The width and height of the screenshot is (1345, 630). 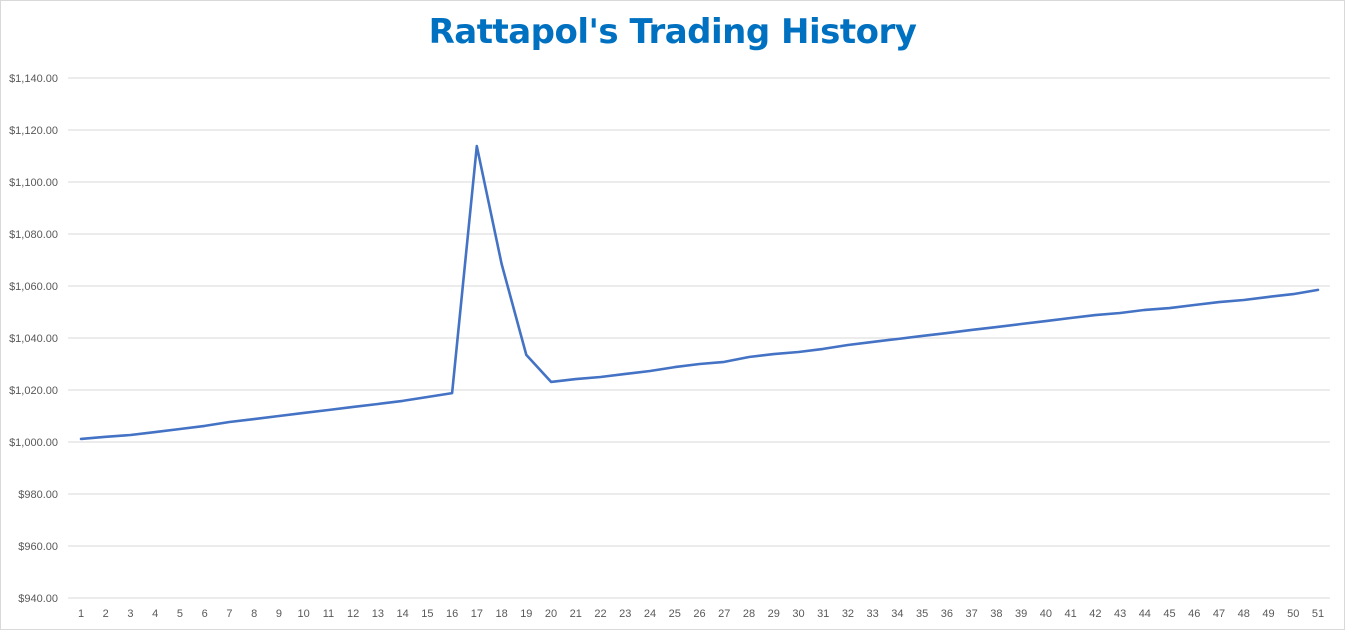 I want to click on y-tick-label: $1,020.00, so click(x=33, y=391).